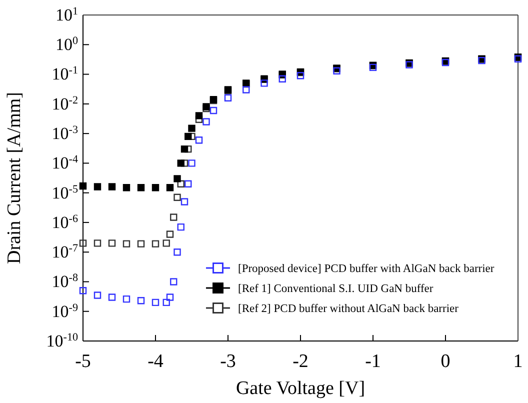  Describe the element at coordinates (336, 289) in the screenshot. I see `legend-label: [Ref 1] Conventional S.I. UID GaN buffer` at that location.